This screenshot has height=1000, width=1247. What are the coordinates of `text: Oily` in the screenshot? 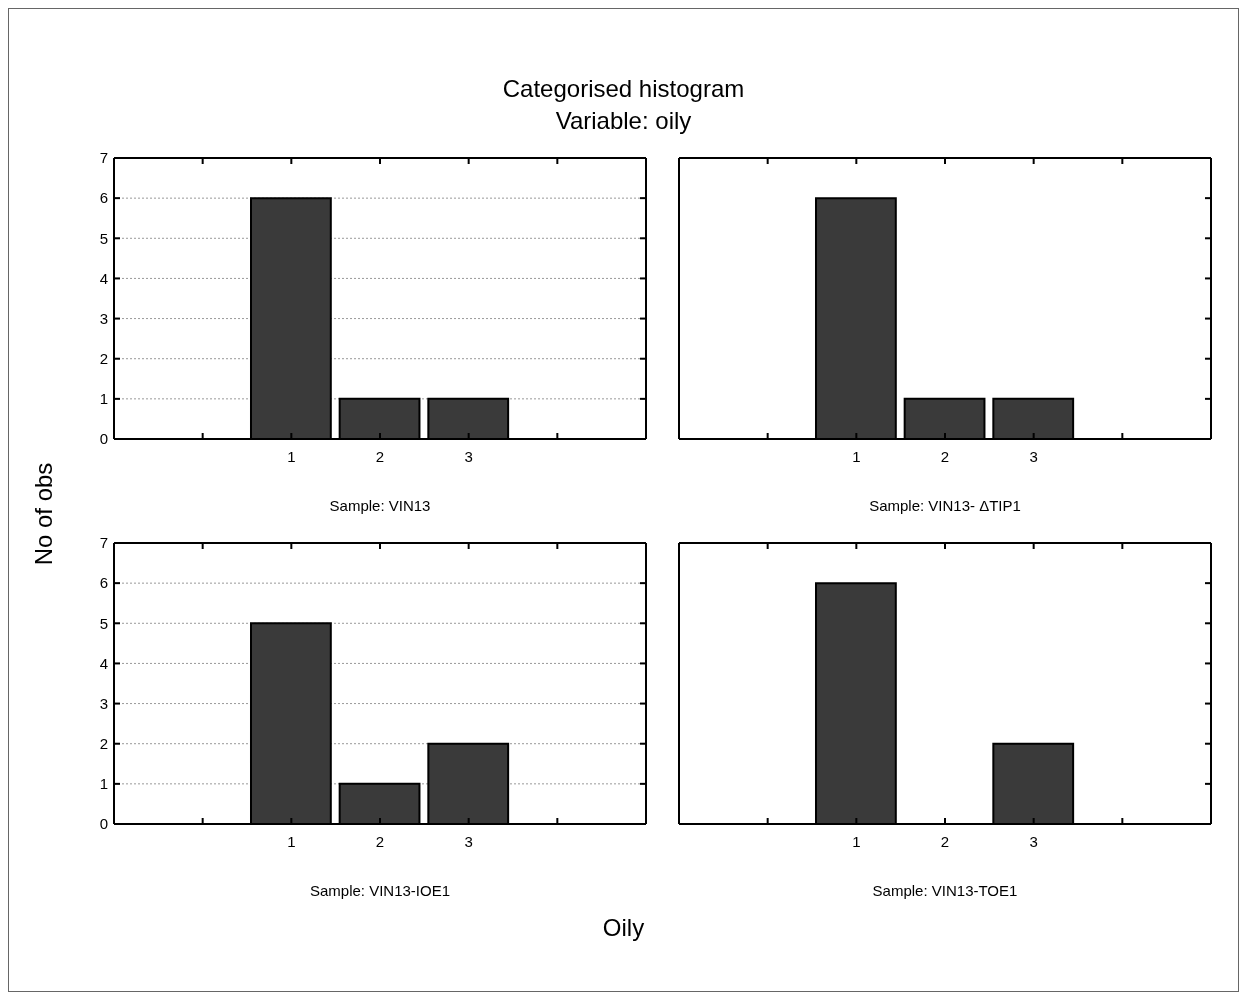 It's located at (623, 928).